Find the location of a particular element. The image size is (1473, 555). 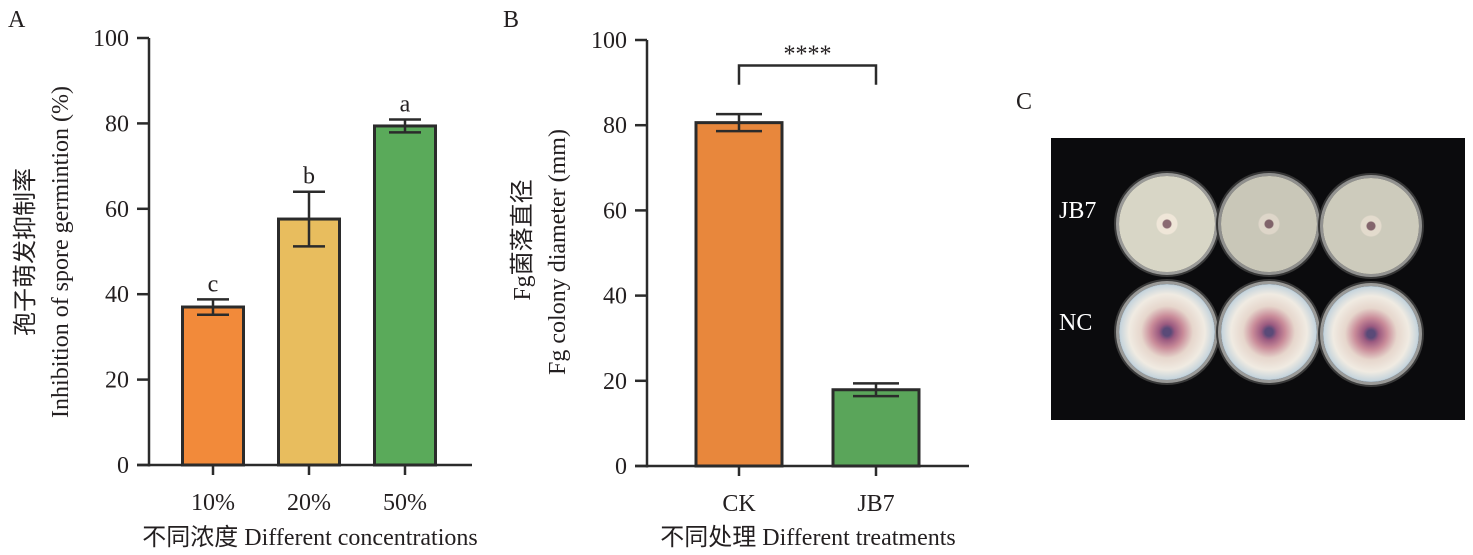

chart-a-labels: 10% c 20% b 50% a is located at coordinates (309, 304).